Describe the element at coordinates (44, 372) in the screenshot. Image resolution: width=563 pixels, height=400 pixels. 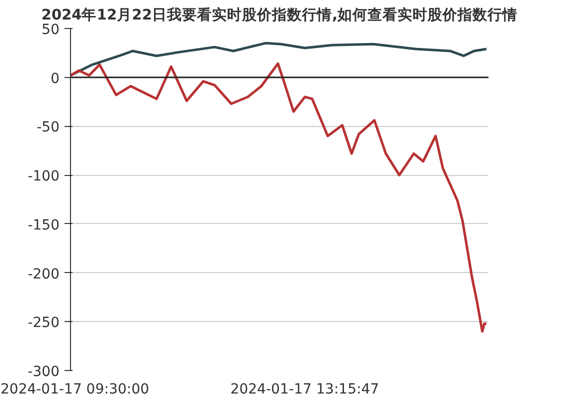
I see `y-tick-label: -300` at that location.